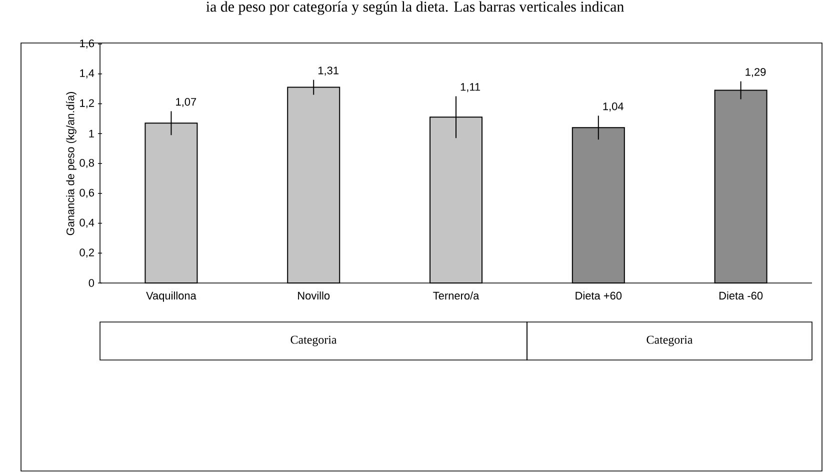 The height and width of the screenshot is (475, 831). Describe the element at coordinates (87, 163) in the screenshot. I see `y-tick-label: 0,8` at that location.